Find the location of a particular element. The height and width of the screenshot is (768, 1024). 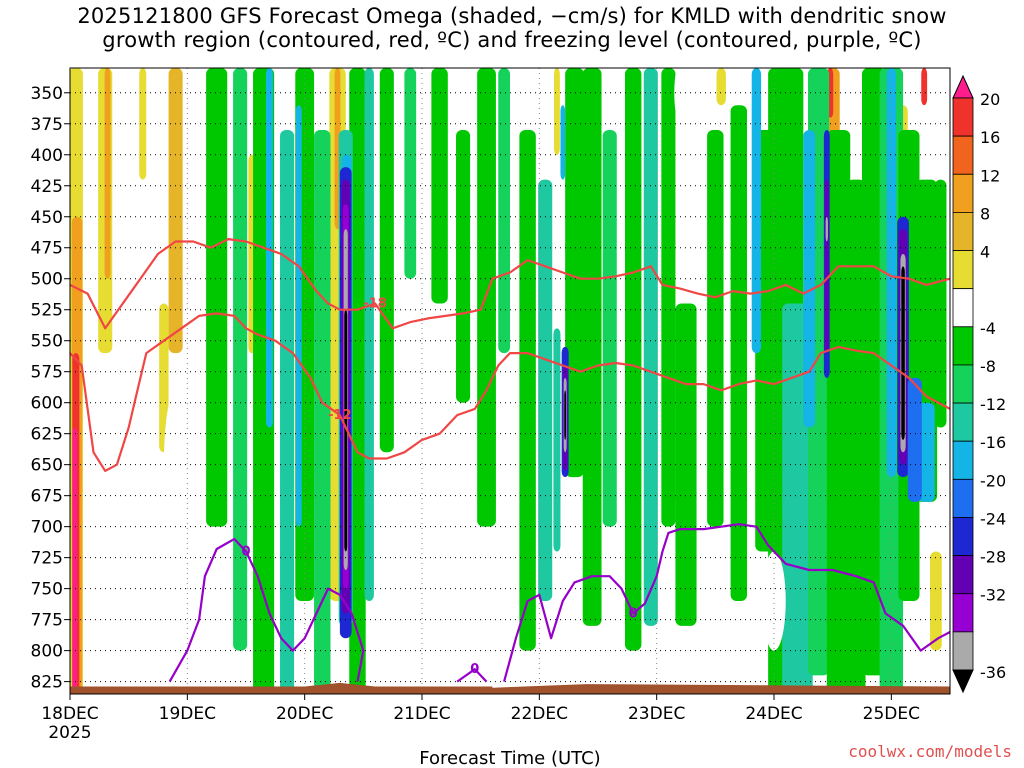

y-tick-label: 600 is located at coordinates (47, 404).